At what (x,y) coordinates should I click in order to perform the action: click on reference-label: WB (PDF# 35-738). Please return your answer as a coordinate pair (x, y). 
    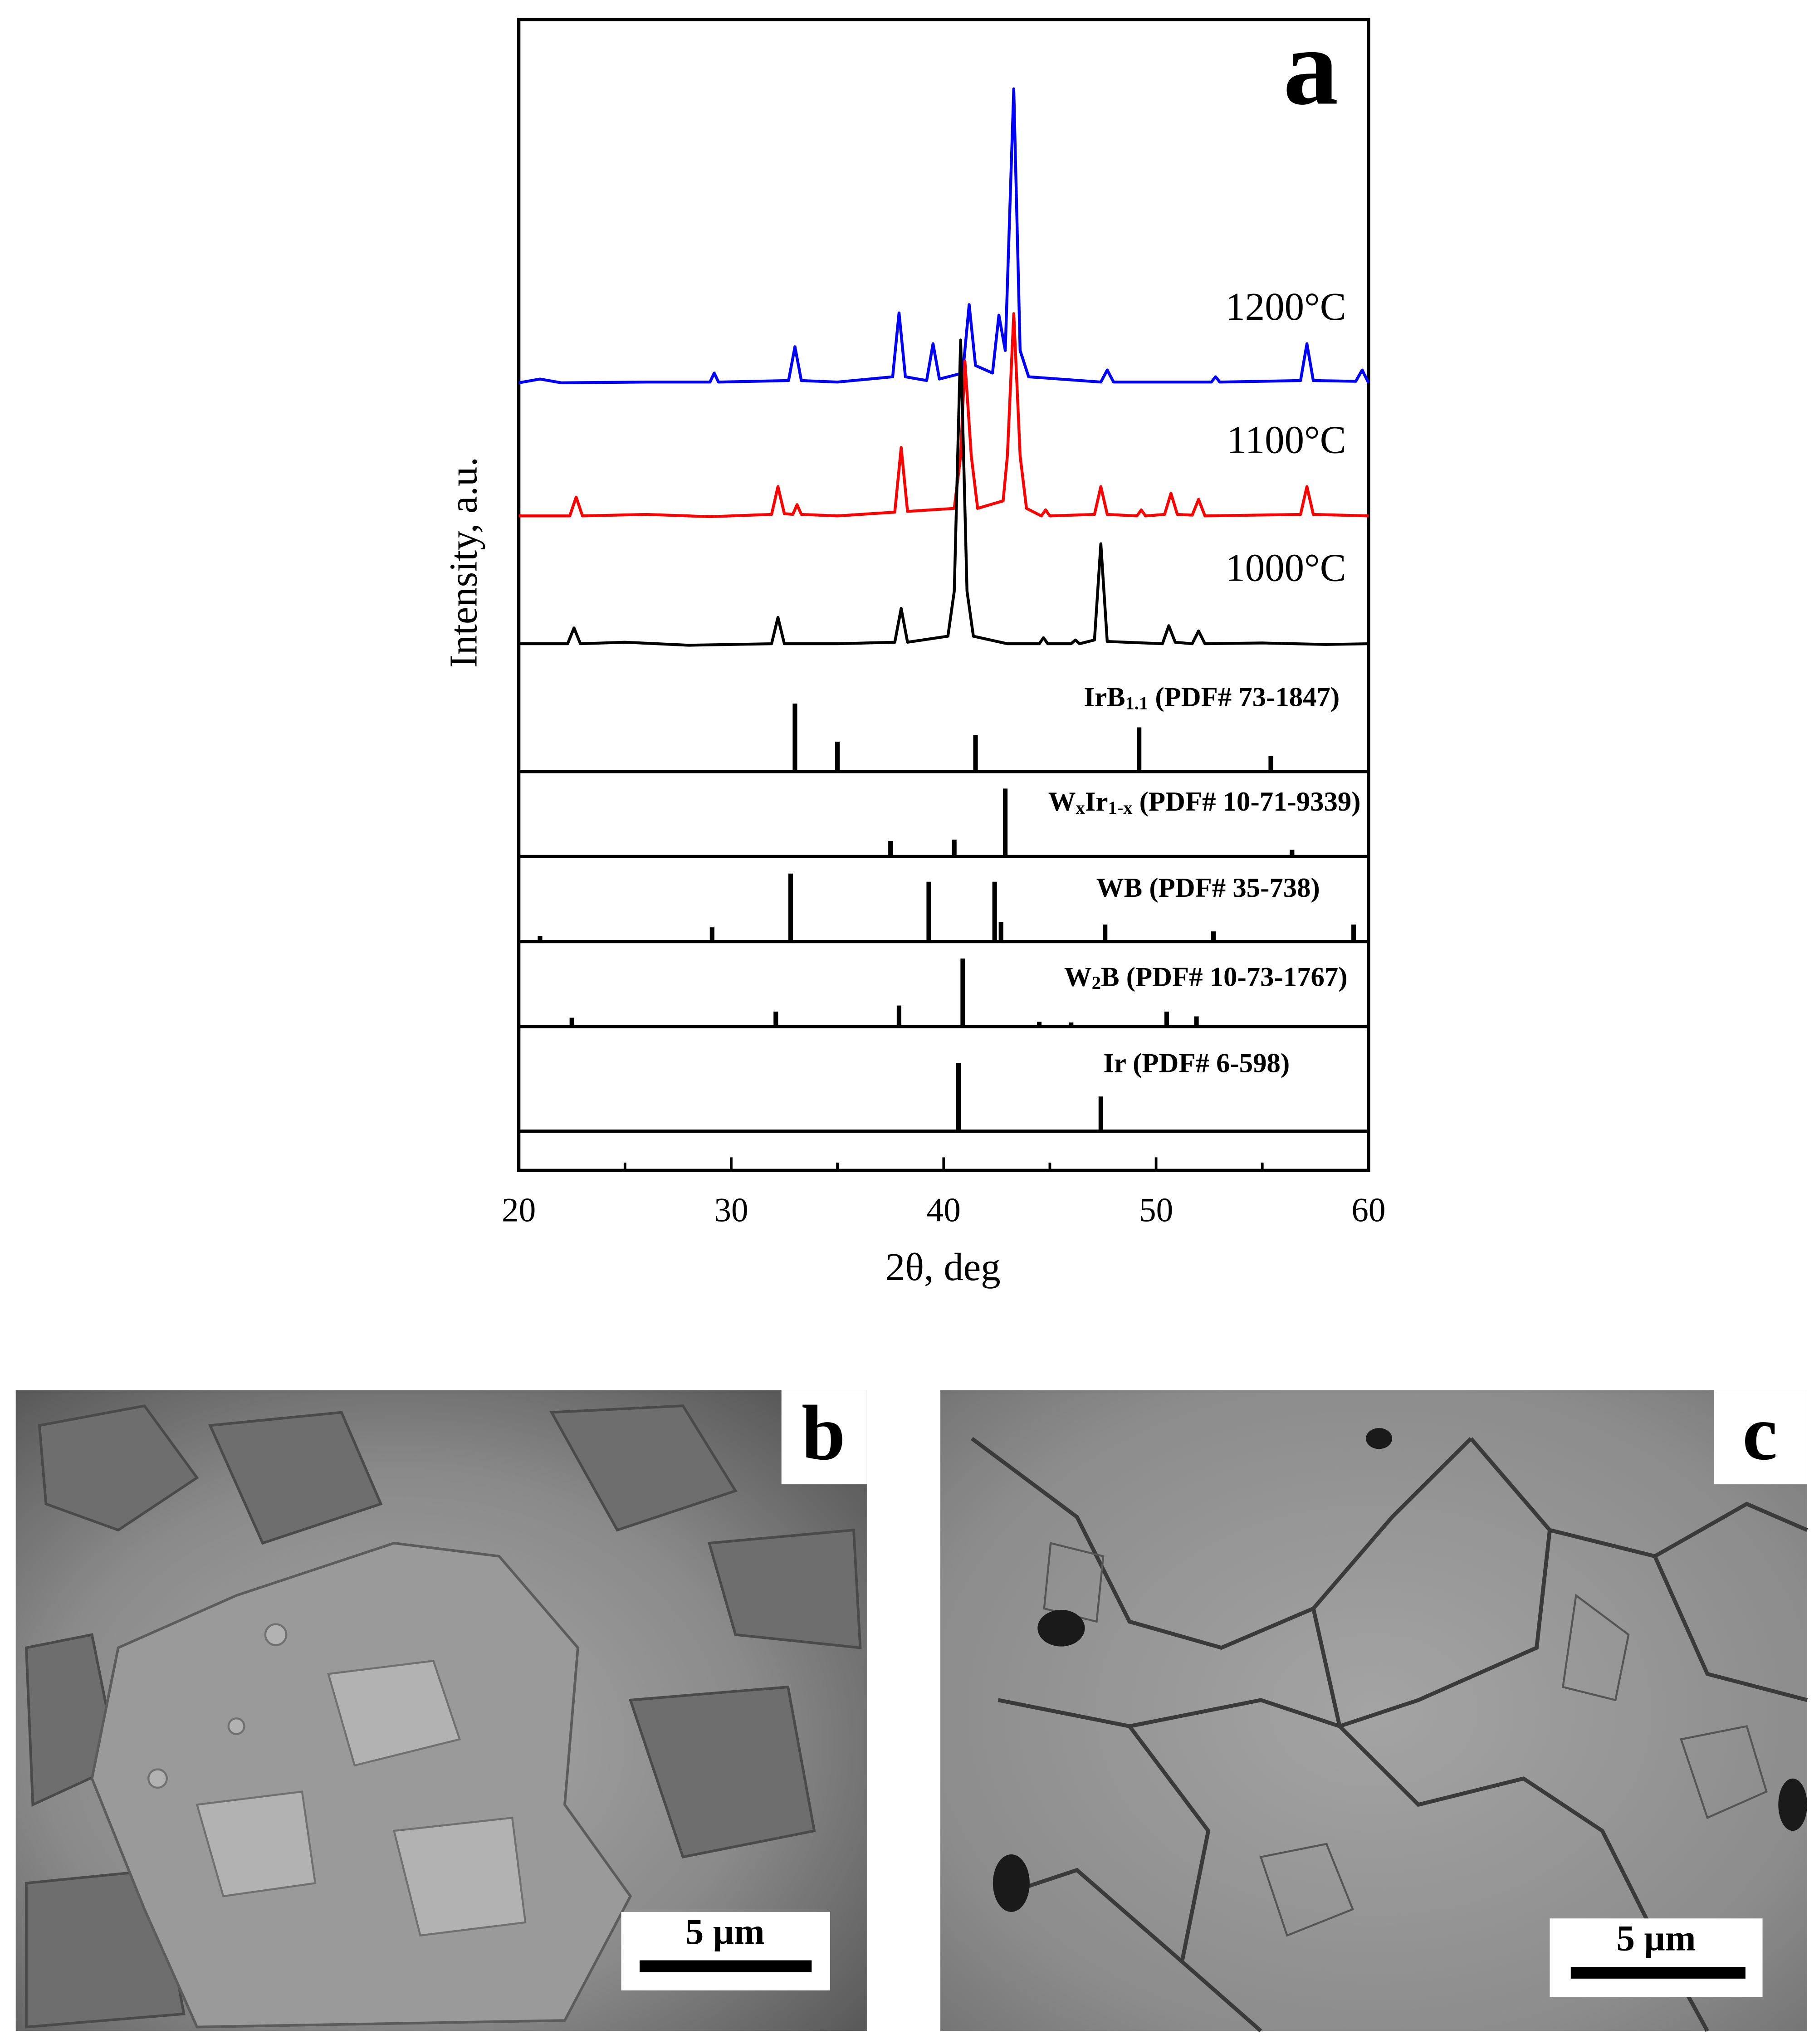
    Looking at the image, I should click on (1208, 888).